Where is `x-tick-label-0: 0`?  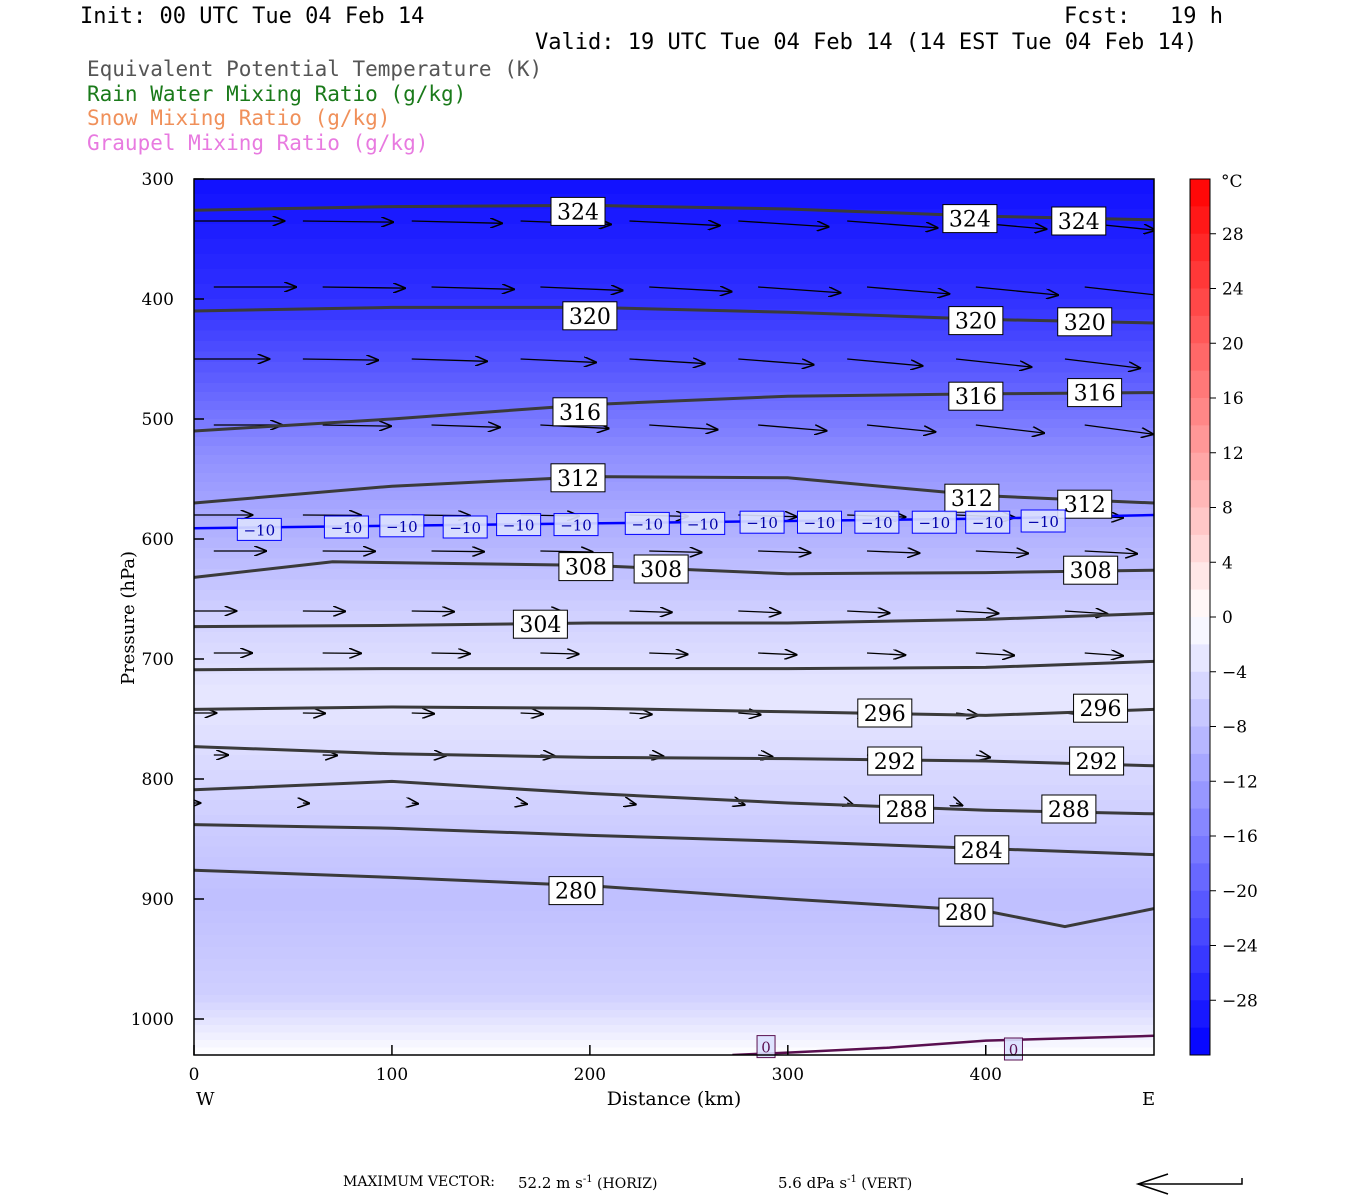
x-tick-label-0: 0 is located at coordinates (194, 1075).